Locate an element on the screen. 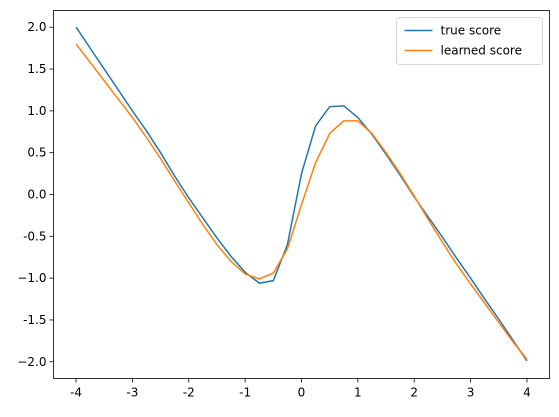 Image resolution: width=559 pixels, height=417 pixels. x-tick-label: -1 is located at coordinates (245, 393).